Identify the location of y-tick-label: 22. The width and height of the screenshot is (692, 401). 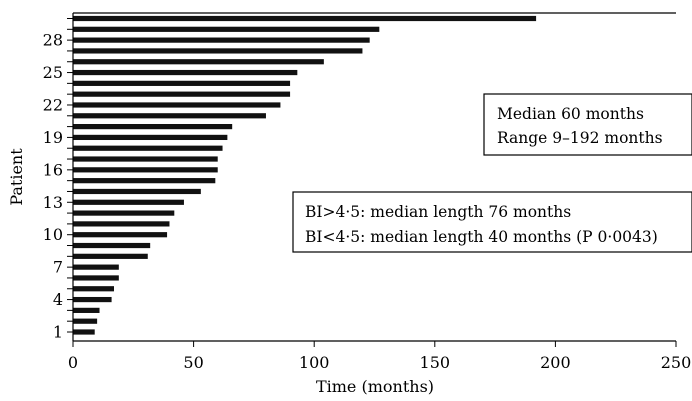
(53, 104).